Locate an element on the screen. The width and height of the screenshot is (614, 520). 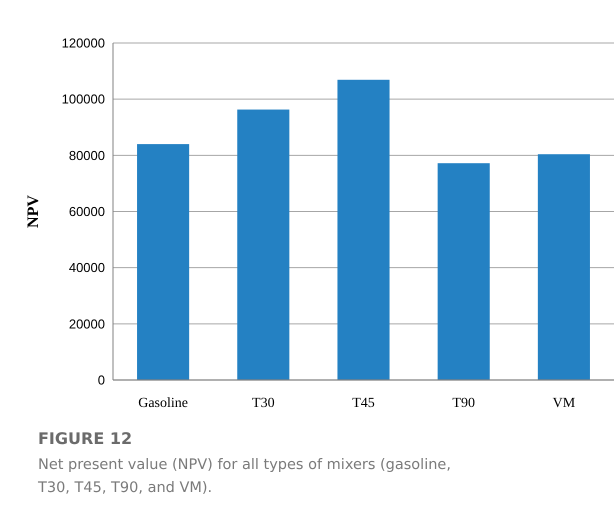
y-tick-label: 80000 is located at coordinates (86, 155).